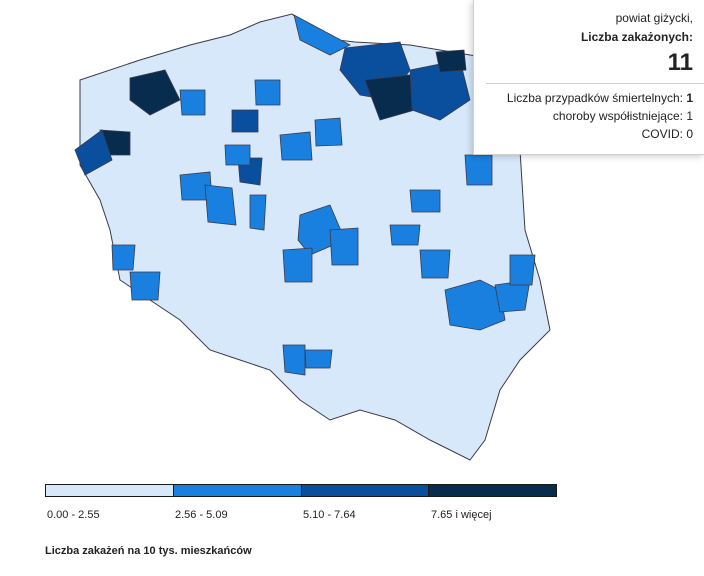  Describe the element at coordinates (73, 515) in the screenshot. I see `legend-label-1: 0.00 - 2.55` at that location.